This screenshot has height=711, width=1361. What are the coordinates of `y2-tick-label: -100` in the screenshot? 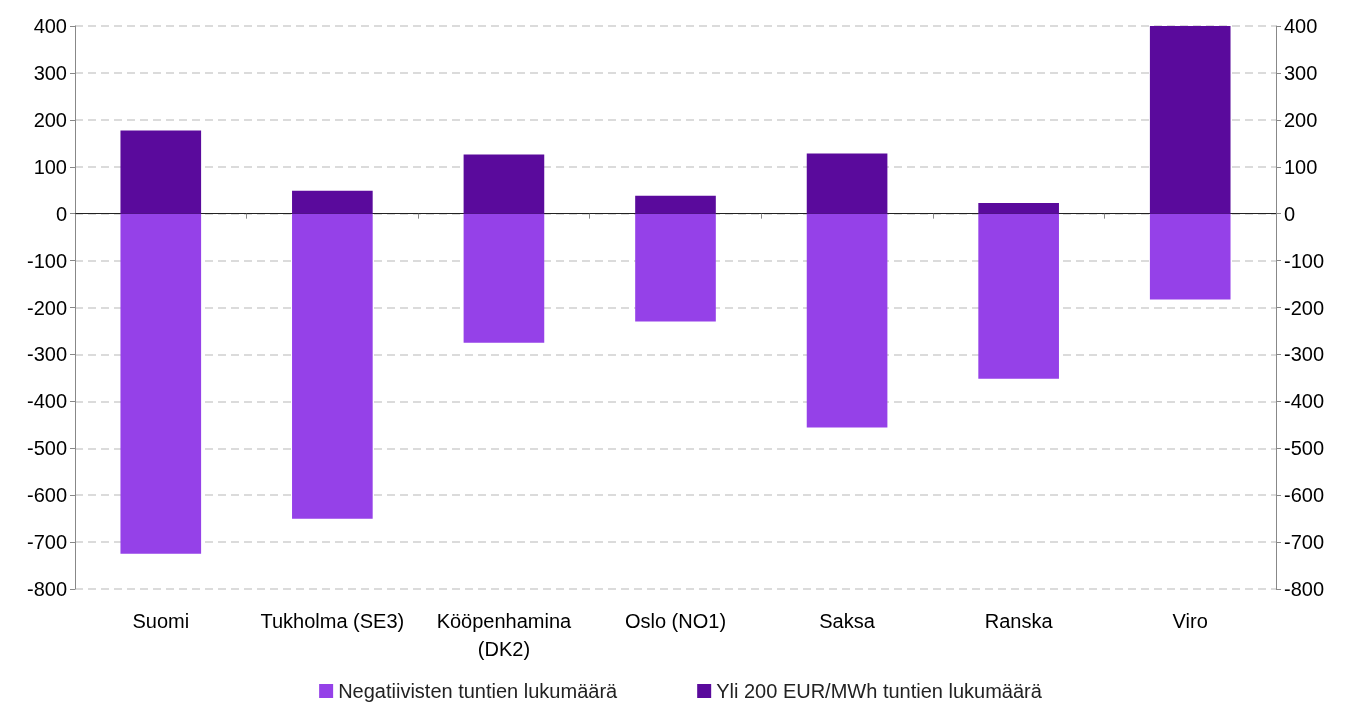 It's located at (1304, 260).